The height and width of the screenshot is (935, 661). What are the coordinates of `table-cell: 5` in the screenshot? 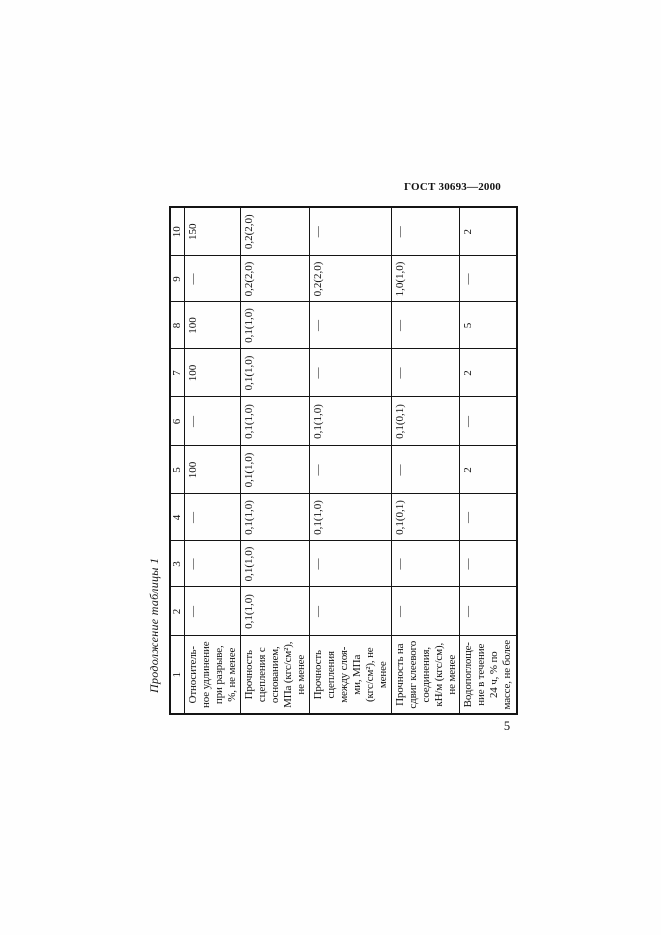 It's located at (488, 325).